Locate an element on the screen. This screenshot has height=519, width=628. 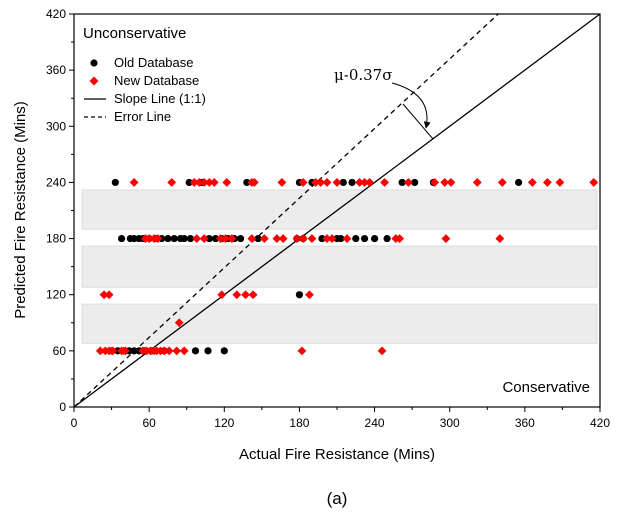
annotation-arrow is located at coordinates (411, 105).